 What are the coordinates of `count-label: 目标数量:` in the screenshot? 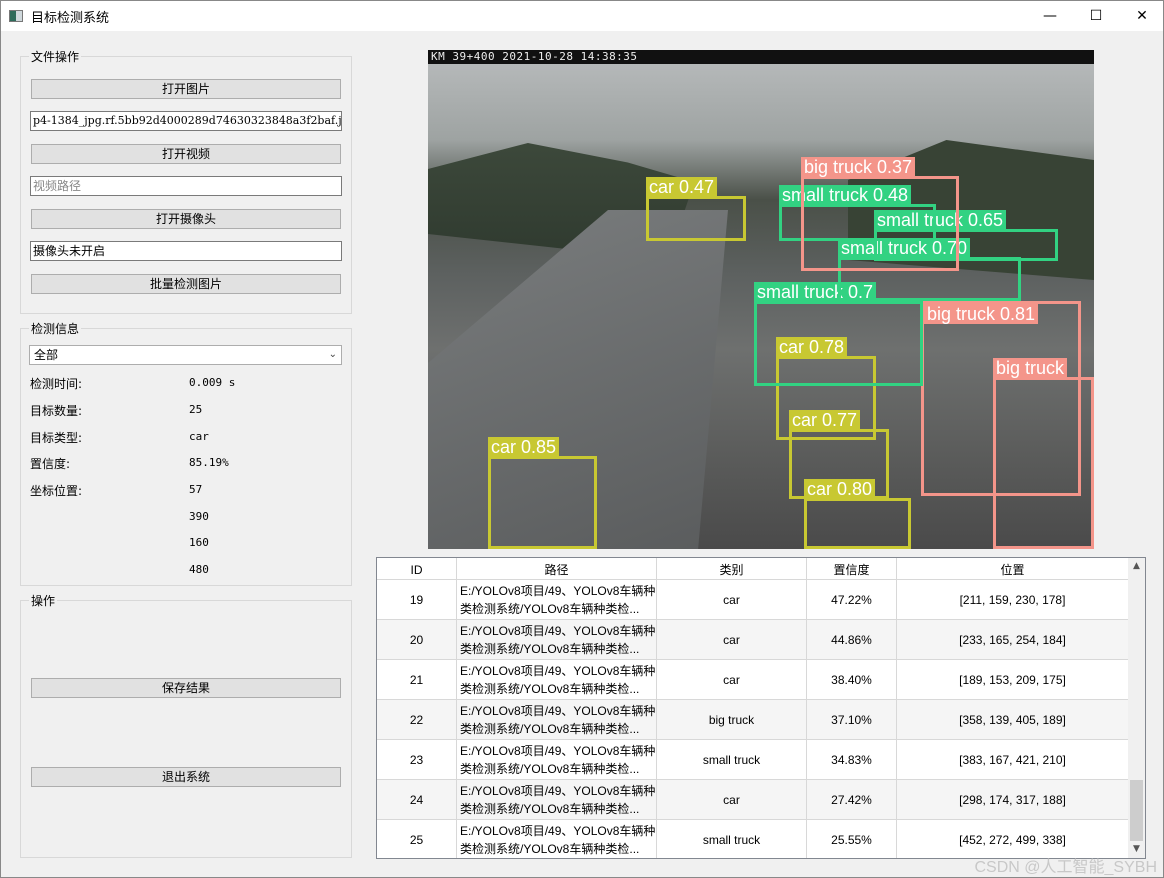 It's located at (56, 411).